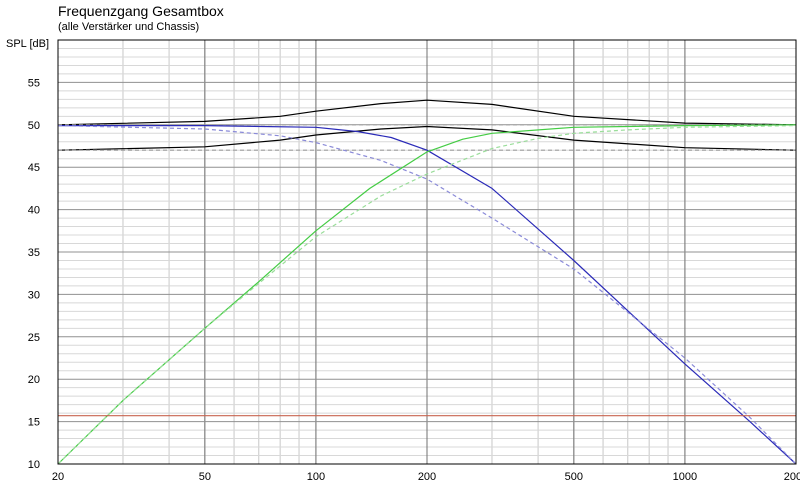  I want to click on x-tick-label: 1000, so click(685, 477).